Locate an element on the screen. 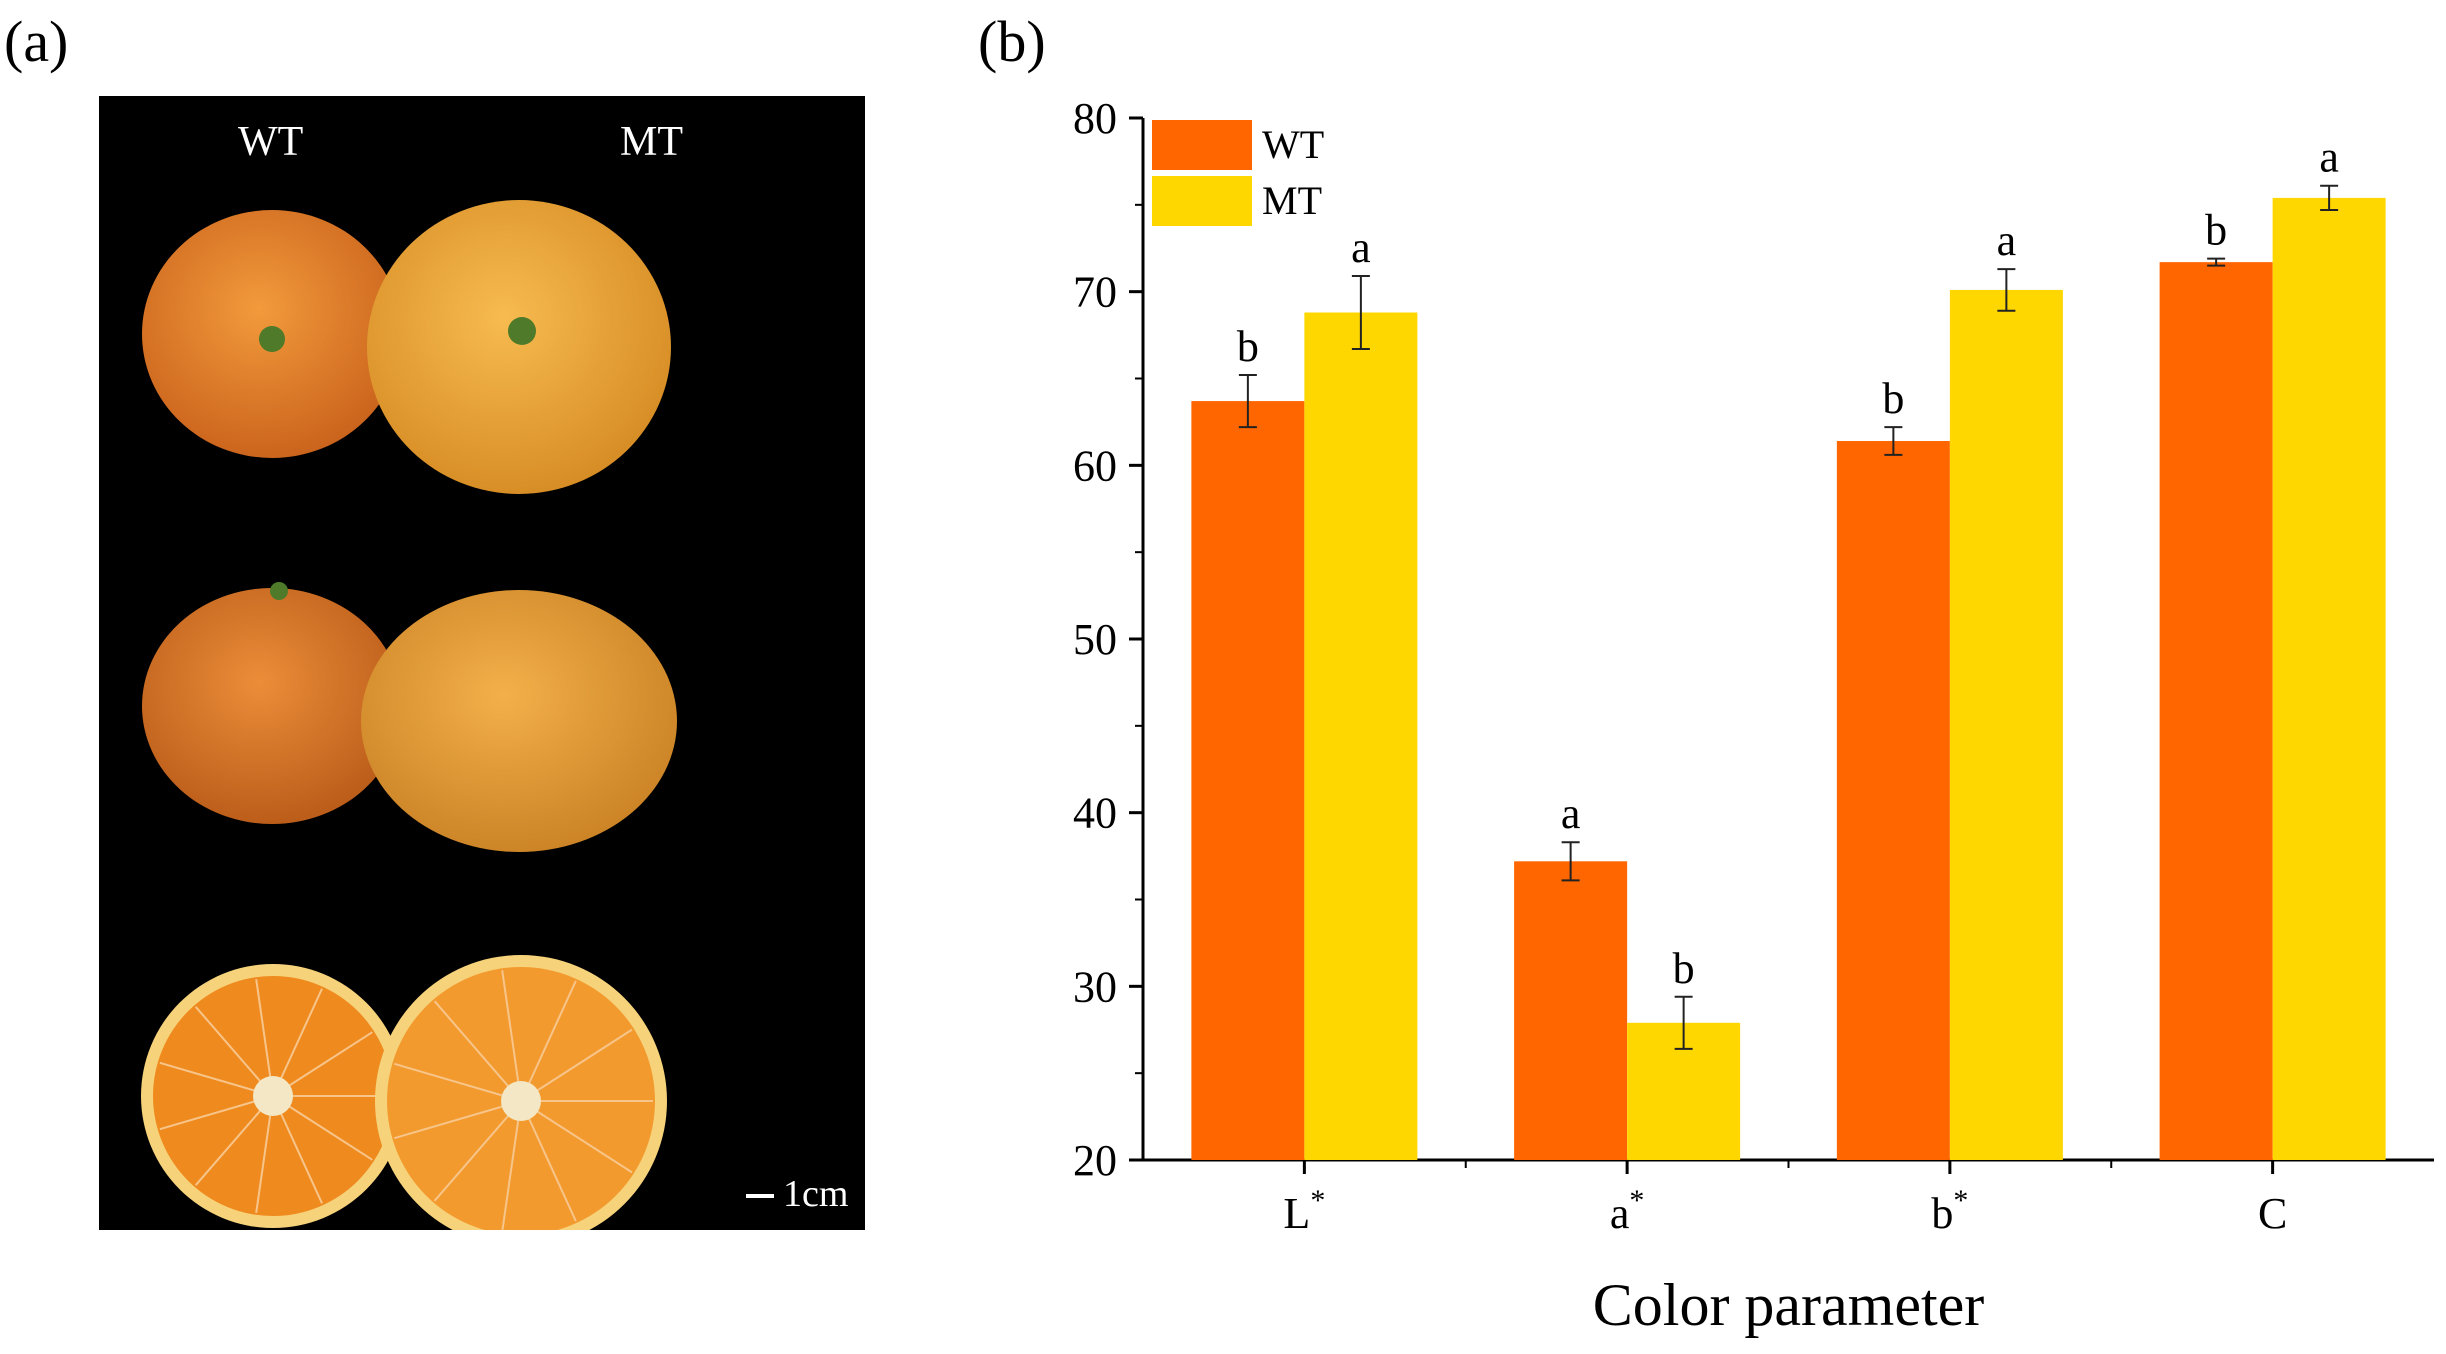  panel-a-label: (a) is located at coordinates (36, 41).